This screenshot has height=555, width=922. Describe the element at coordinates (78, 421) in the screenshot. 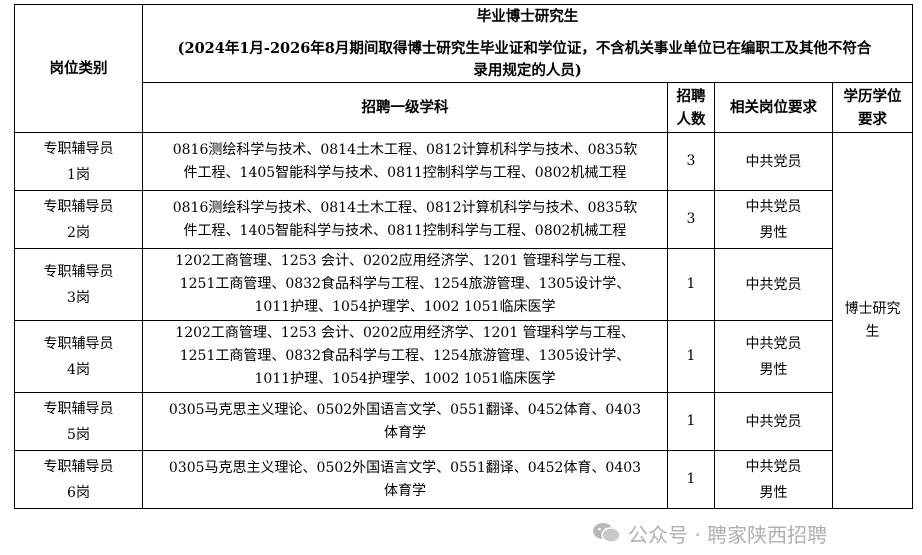

I see `post-cell: 专职辅导员 5岗` at that location.